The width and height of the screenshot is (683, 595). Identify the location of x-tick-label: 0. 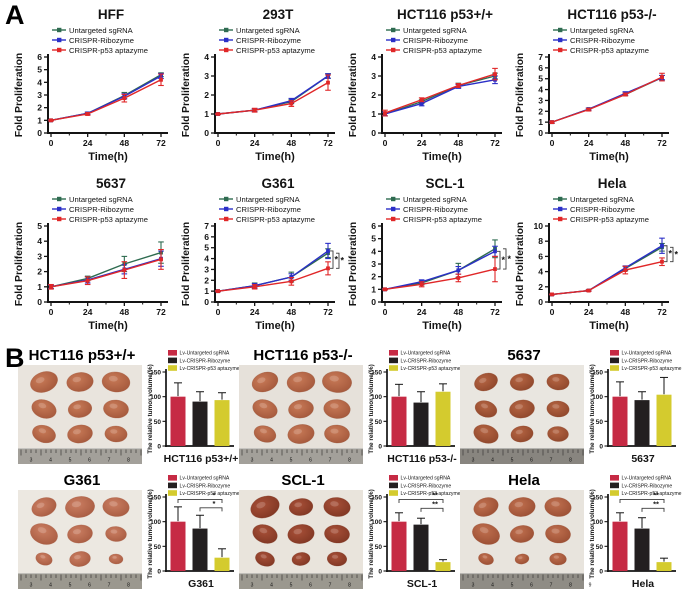
(552, 312).